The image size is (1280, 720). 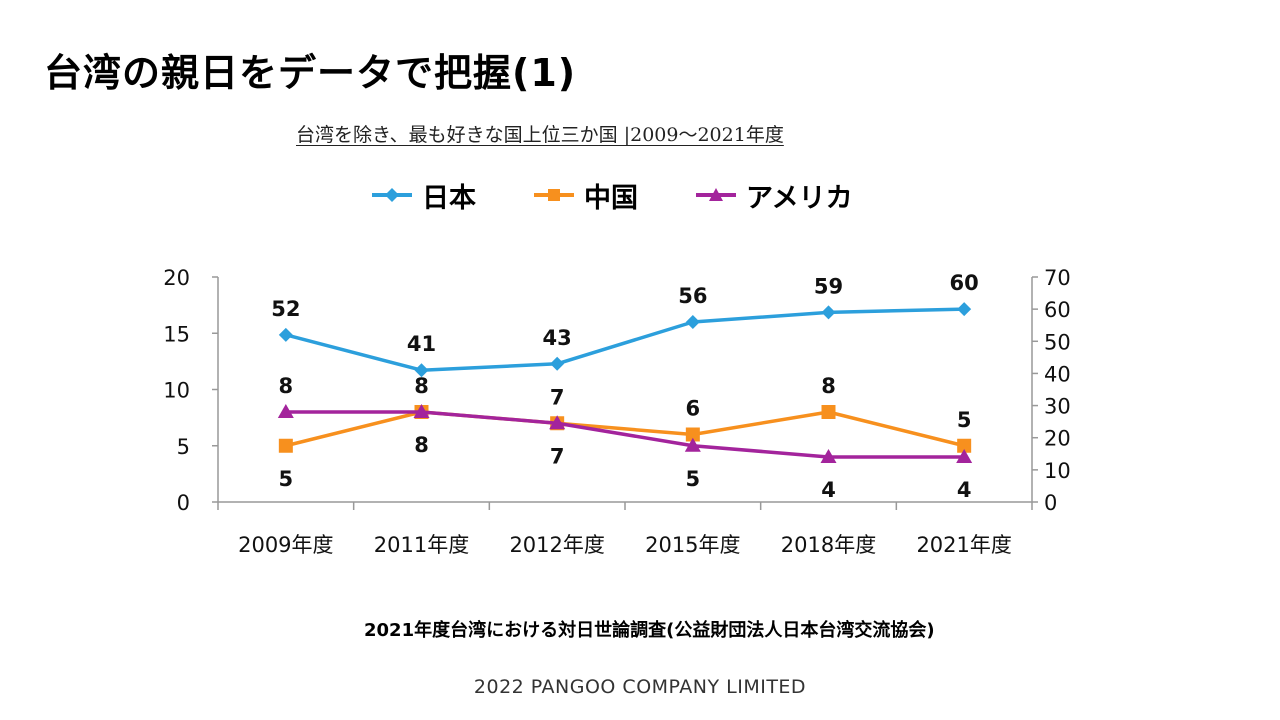 I want to click on slide-title: 台湾の親日をデータで把握(1), so click(x=310, y=73).